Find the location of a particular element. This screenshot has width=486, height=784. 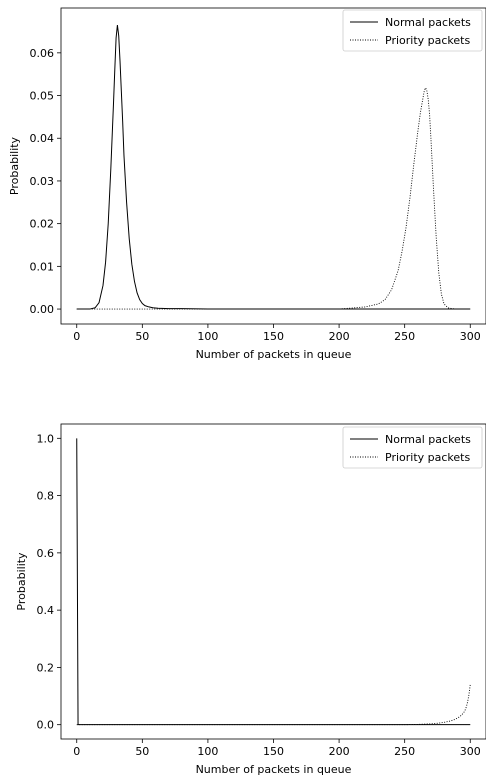

series-line-priority is located at coordinates (273, 705).